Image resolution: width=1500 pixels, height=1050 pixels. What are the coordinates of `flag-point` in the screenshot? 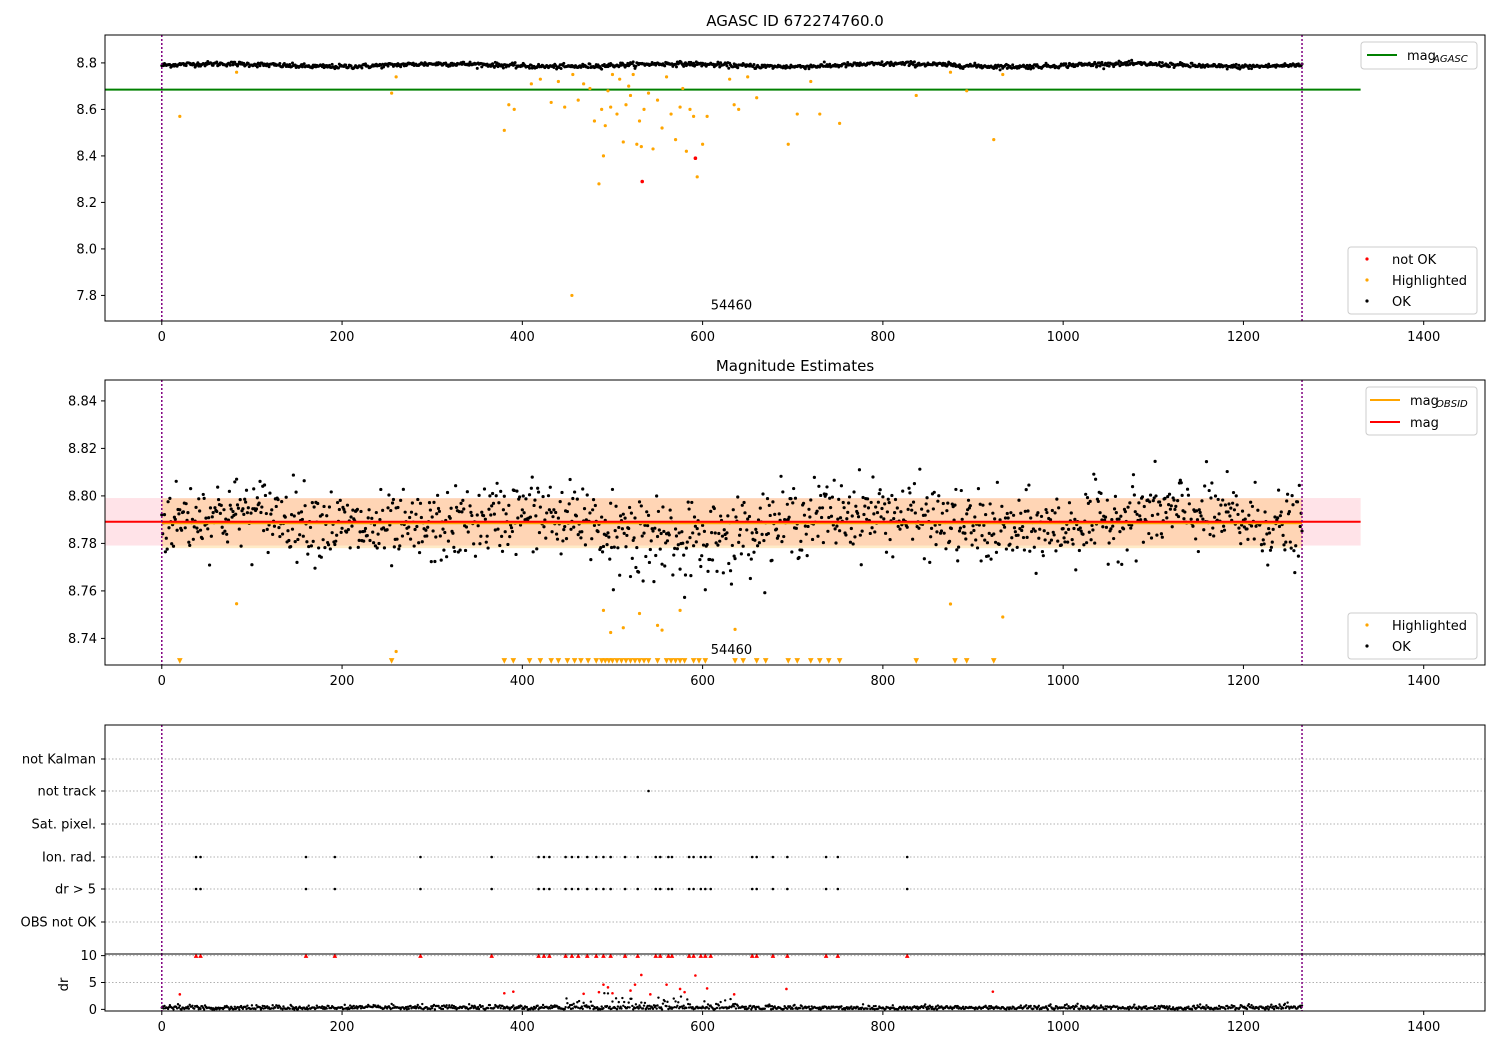 It's located at (656, 857).